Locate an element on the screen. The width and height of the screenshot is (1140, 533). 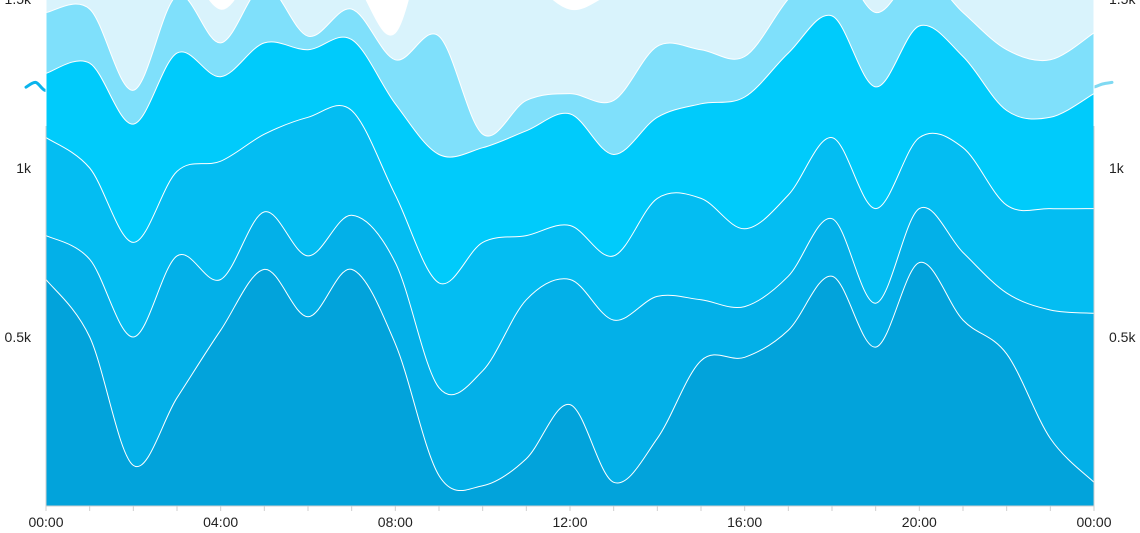
x-tick-label: 20:00 is located at coordinates (919, 522).